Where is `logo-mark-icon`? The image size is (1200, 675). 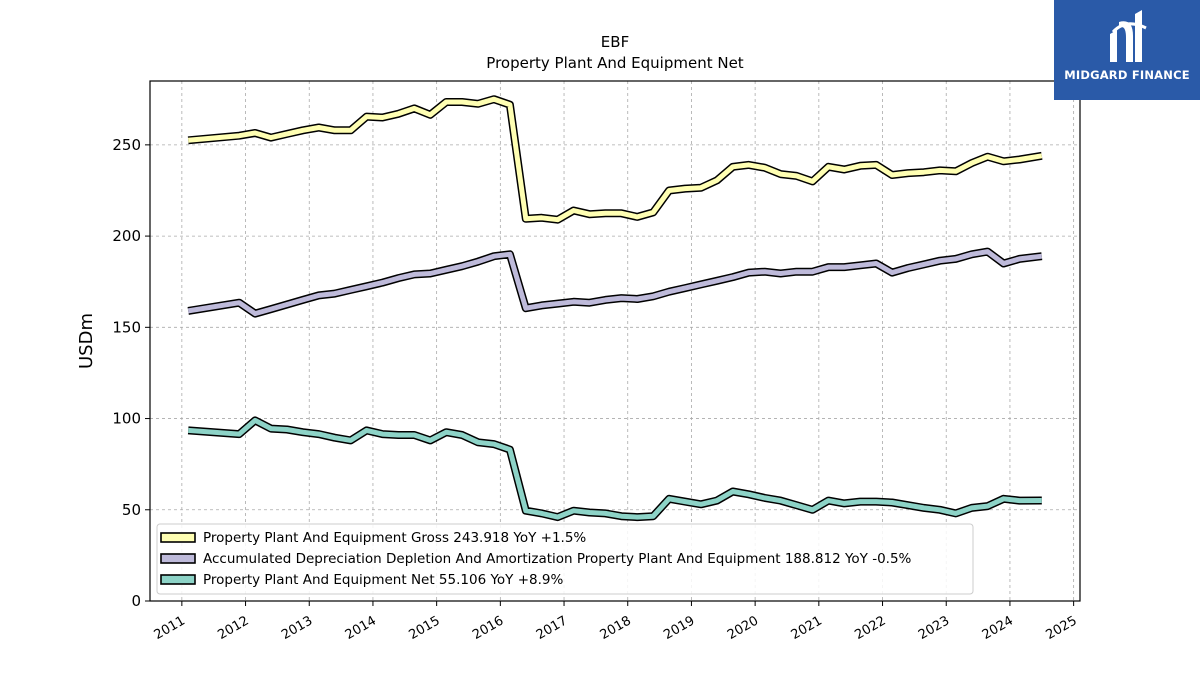 logo-mark-icon is located at coordinates (1128, 36).